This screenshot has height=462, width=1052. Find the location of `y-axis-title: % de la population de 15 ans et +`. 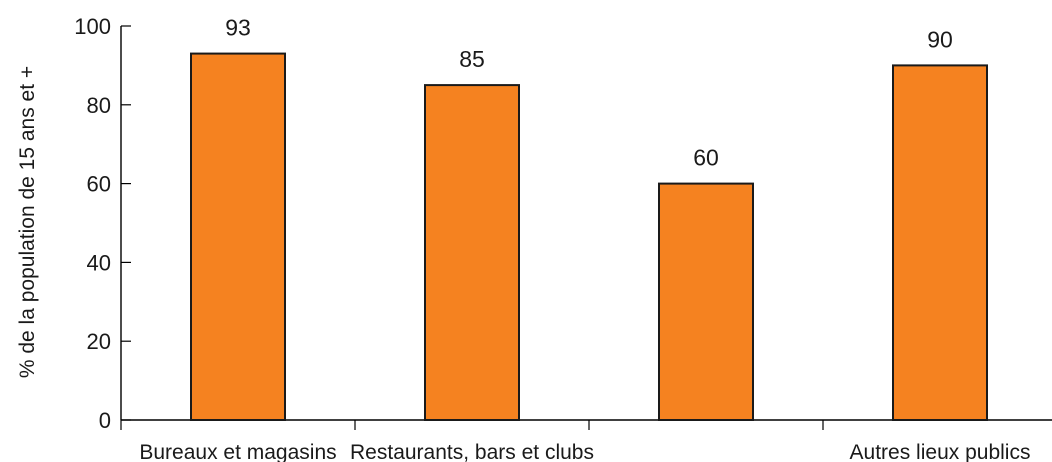

y-axis-title: % de la population de 15 ans et + is located at coordinates (27, 222).